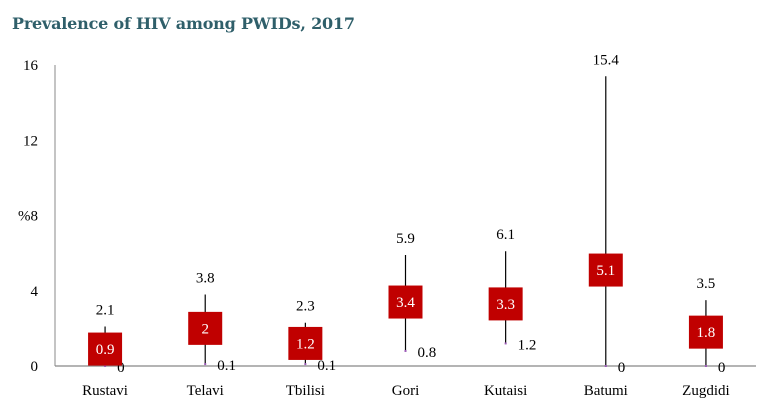  I want to click on high-data-label: 2.1, so click(105, 310).